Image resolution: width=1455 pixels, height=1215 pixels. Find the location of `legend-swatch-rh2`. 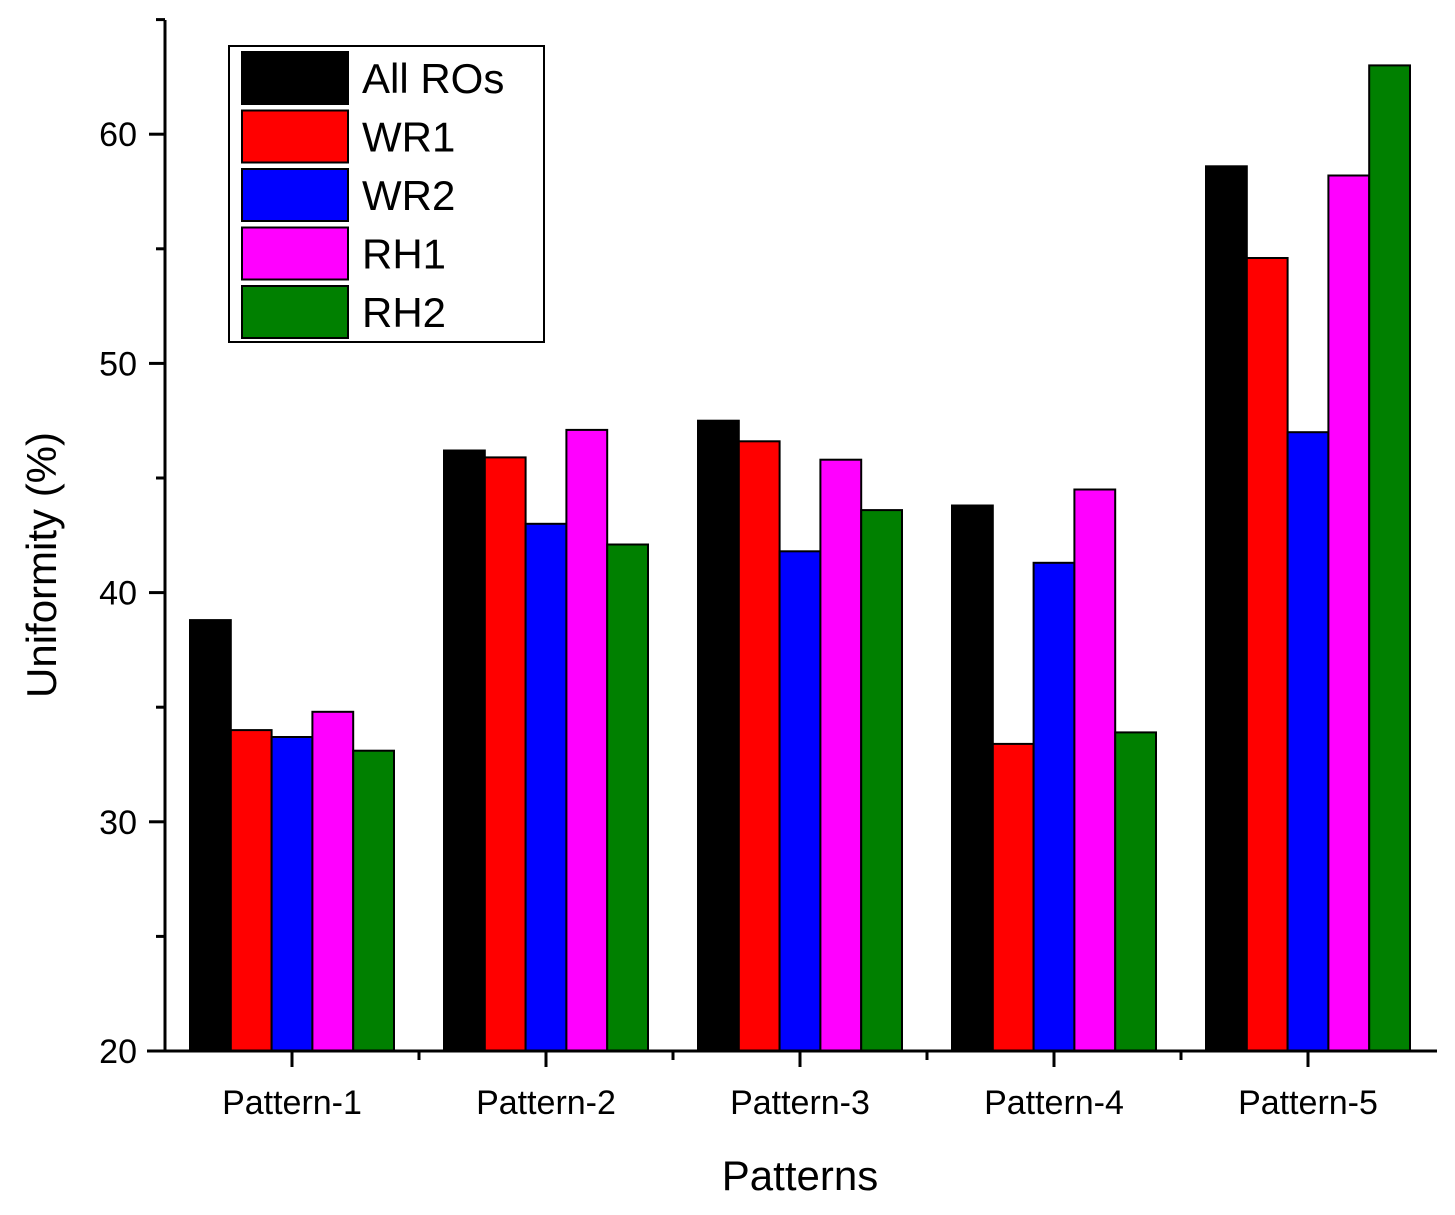

legend-swatch-rh2 is located at coordinates (295, 312).